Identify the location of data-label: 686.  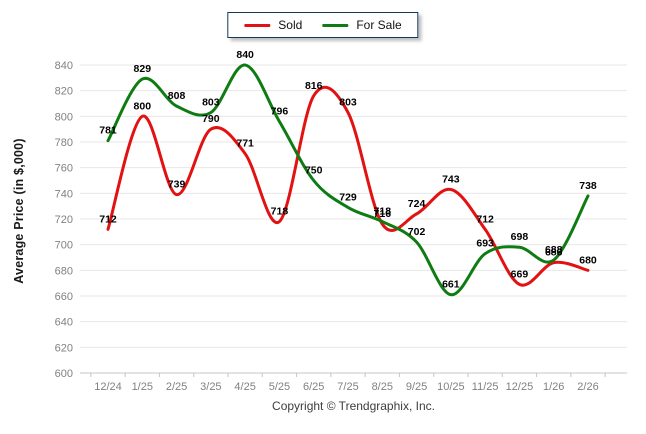
(554, 253).